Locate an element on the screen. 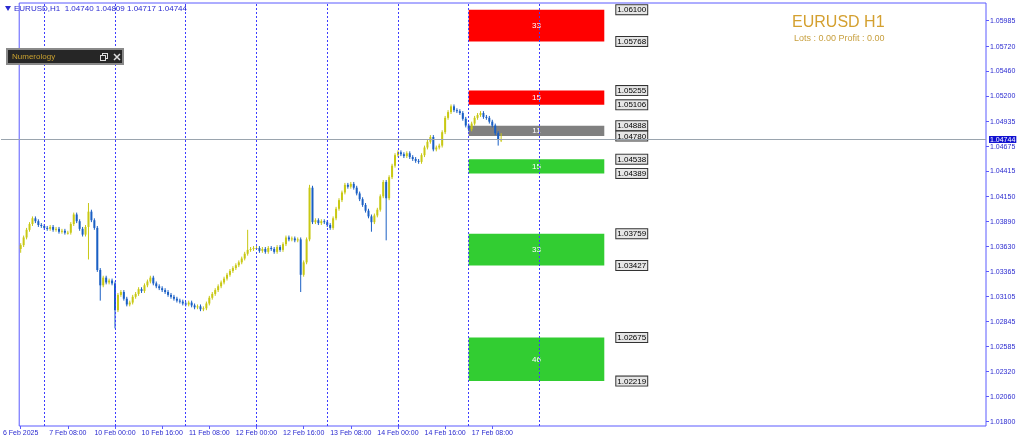 The height and width of the screenshot is (439, 1024). annotation: 1.05106 is located at coordinates (632, 105).